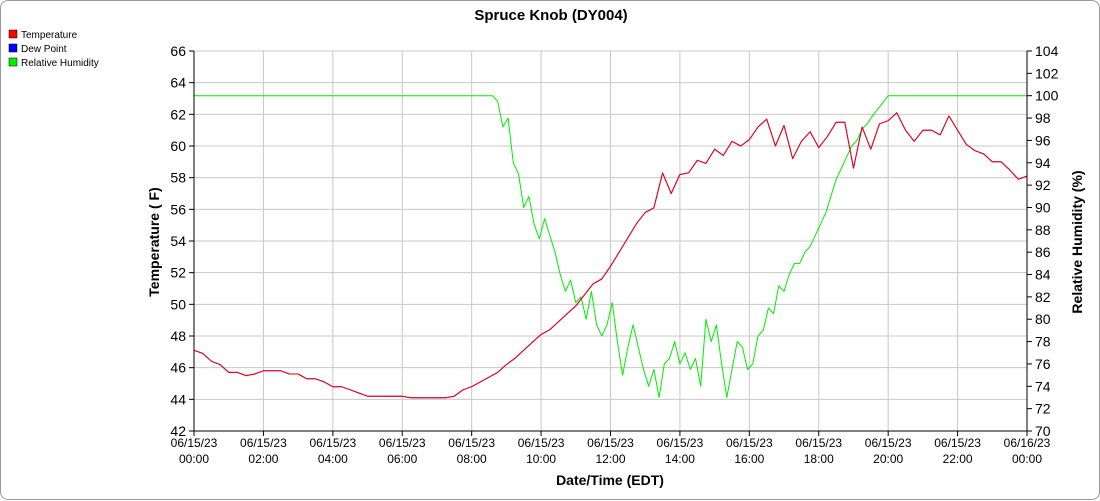  Describe the element at coordinates (178, 431) in the screenshot. I see `y-tick-label: 42` at that location.